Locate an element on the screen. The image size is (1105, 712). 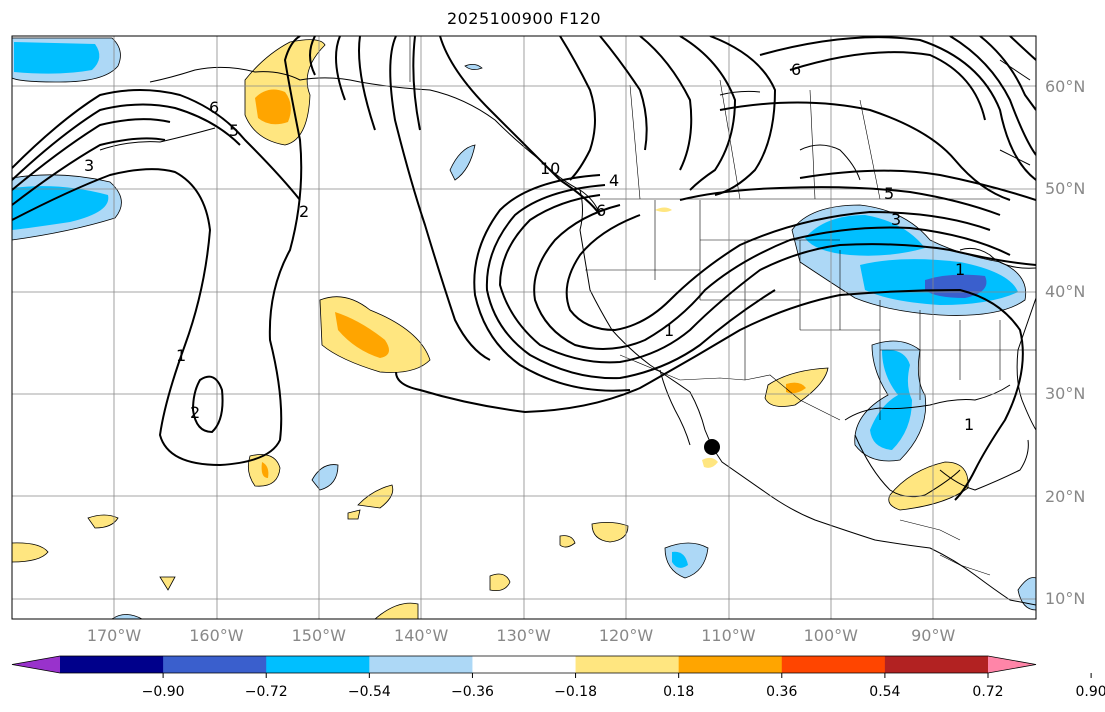
colorbar is located at coordinates (551, 666).